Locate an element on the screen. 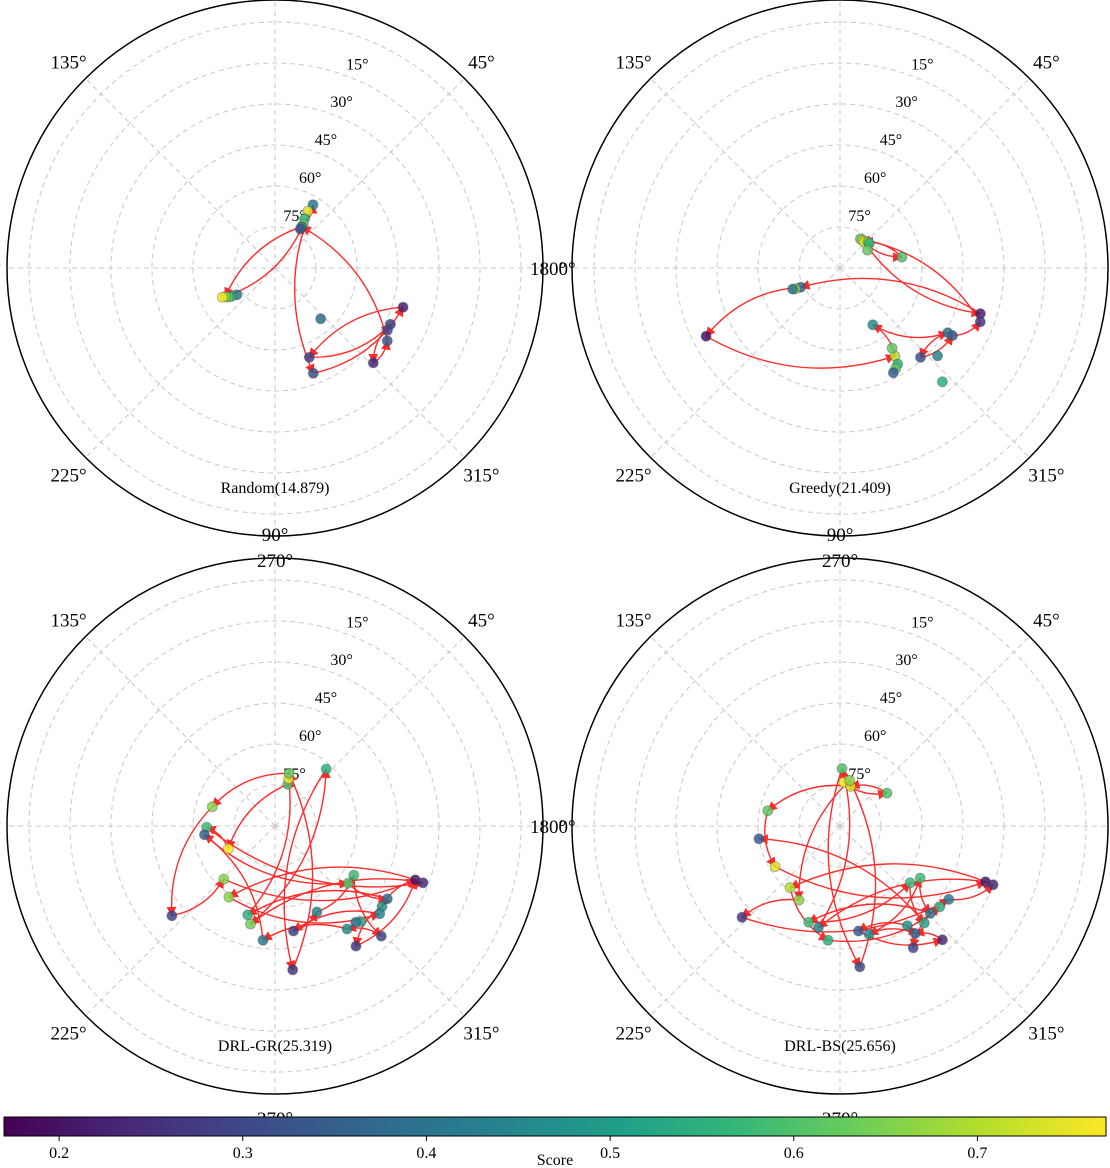  colorbar-tick-label: 0.6 is located at coordinates (794, 1153).